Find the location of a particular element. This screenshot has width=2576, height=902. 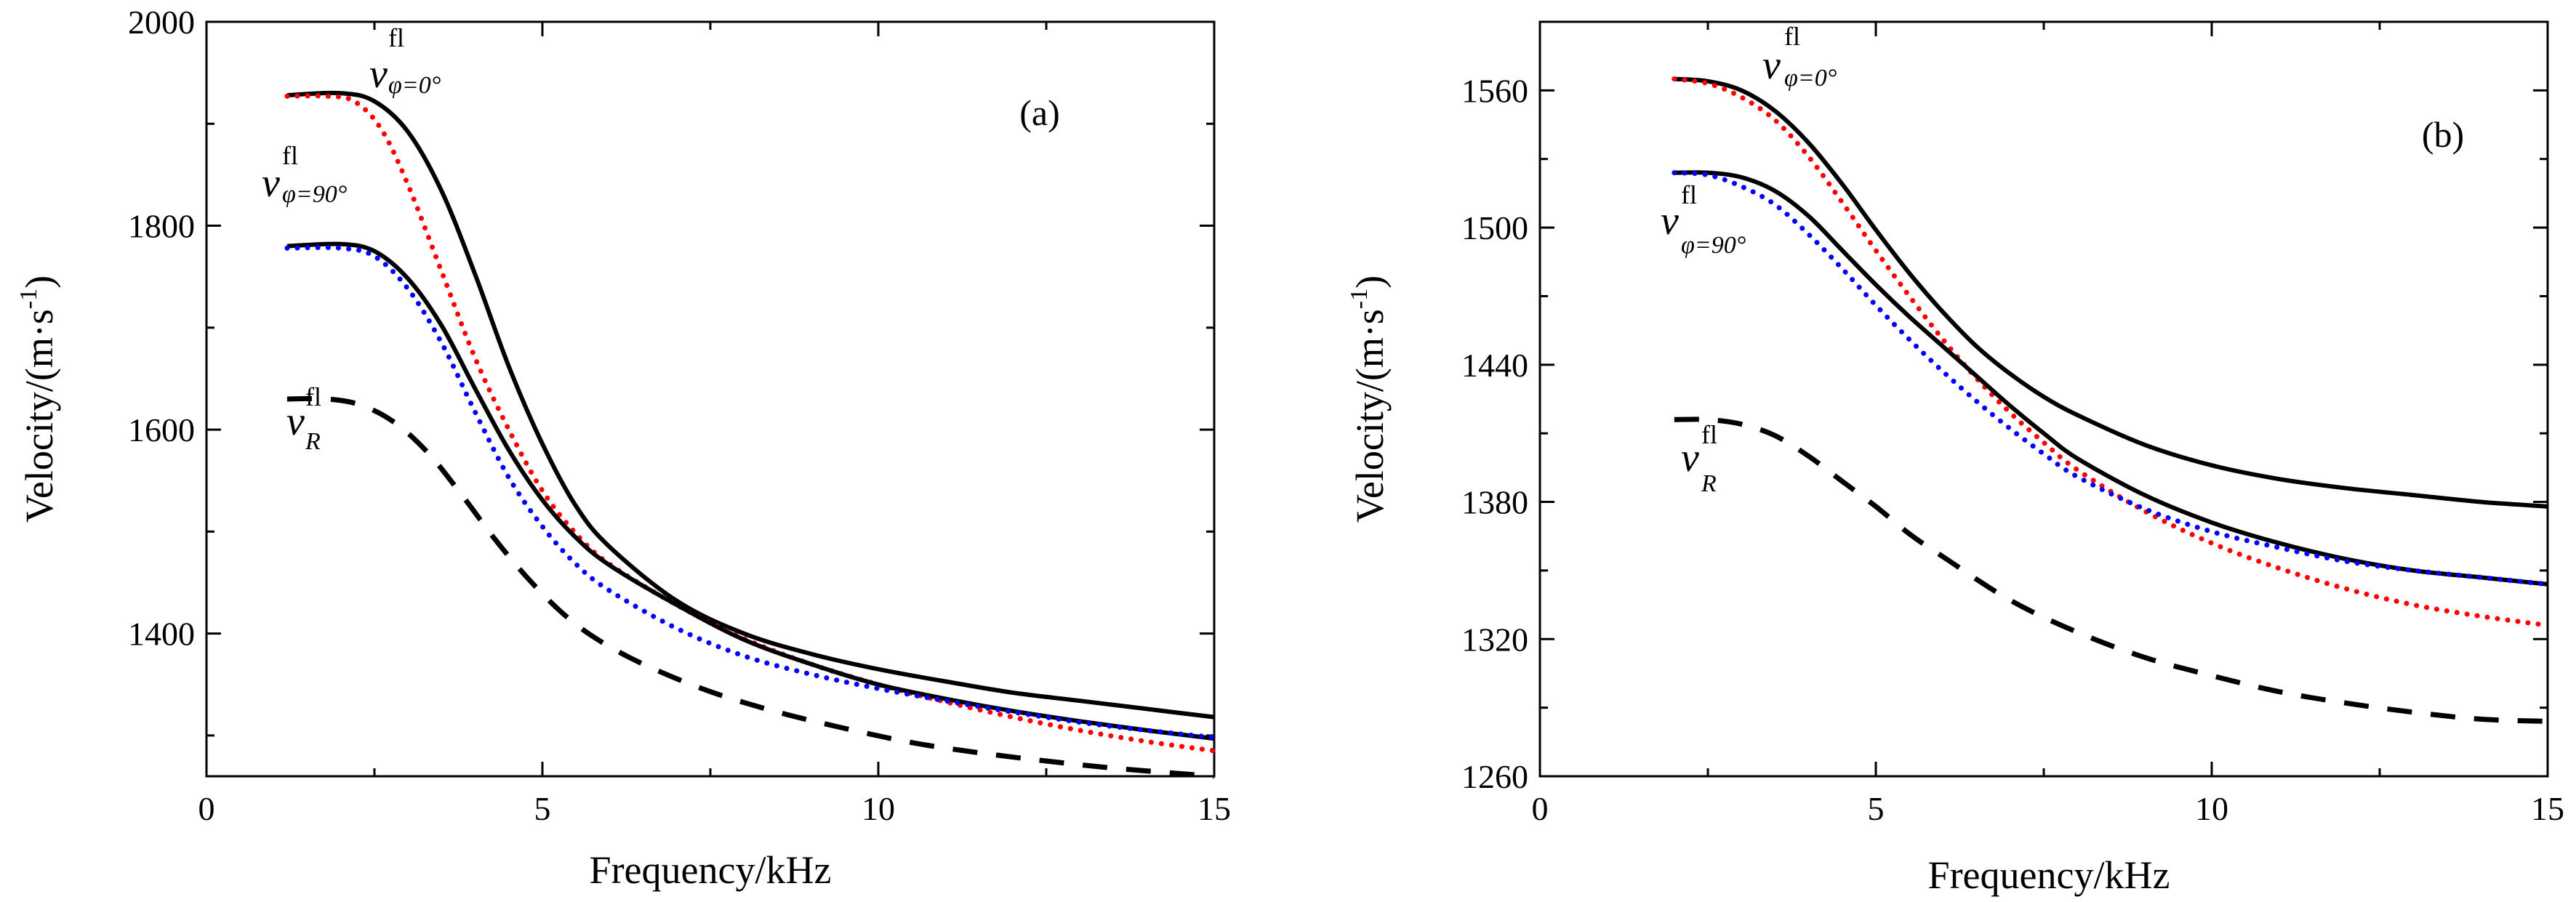

panel-label: (a) is located at coordinates (1039, 112).